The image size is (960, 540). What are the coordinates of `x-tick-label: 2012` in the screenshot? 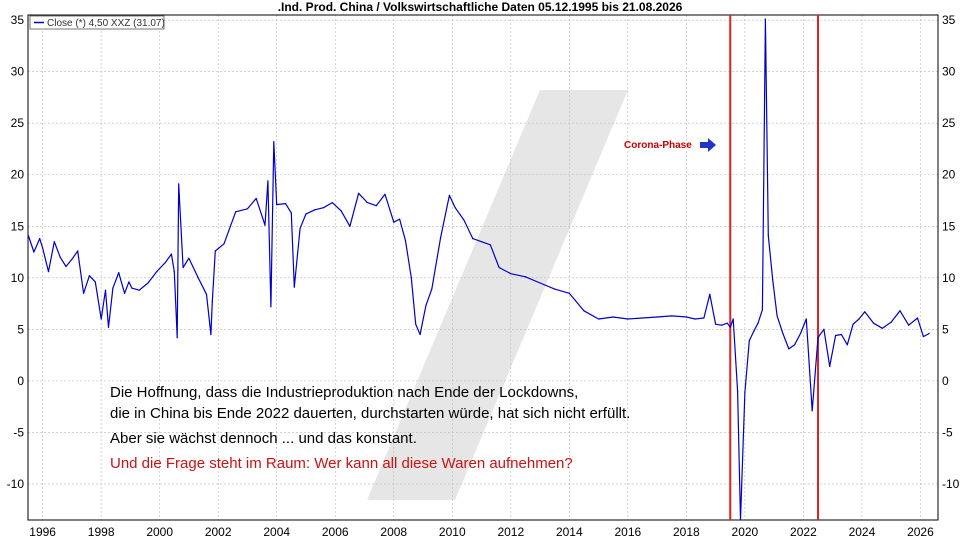 It's located at (510, 532).